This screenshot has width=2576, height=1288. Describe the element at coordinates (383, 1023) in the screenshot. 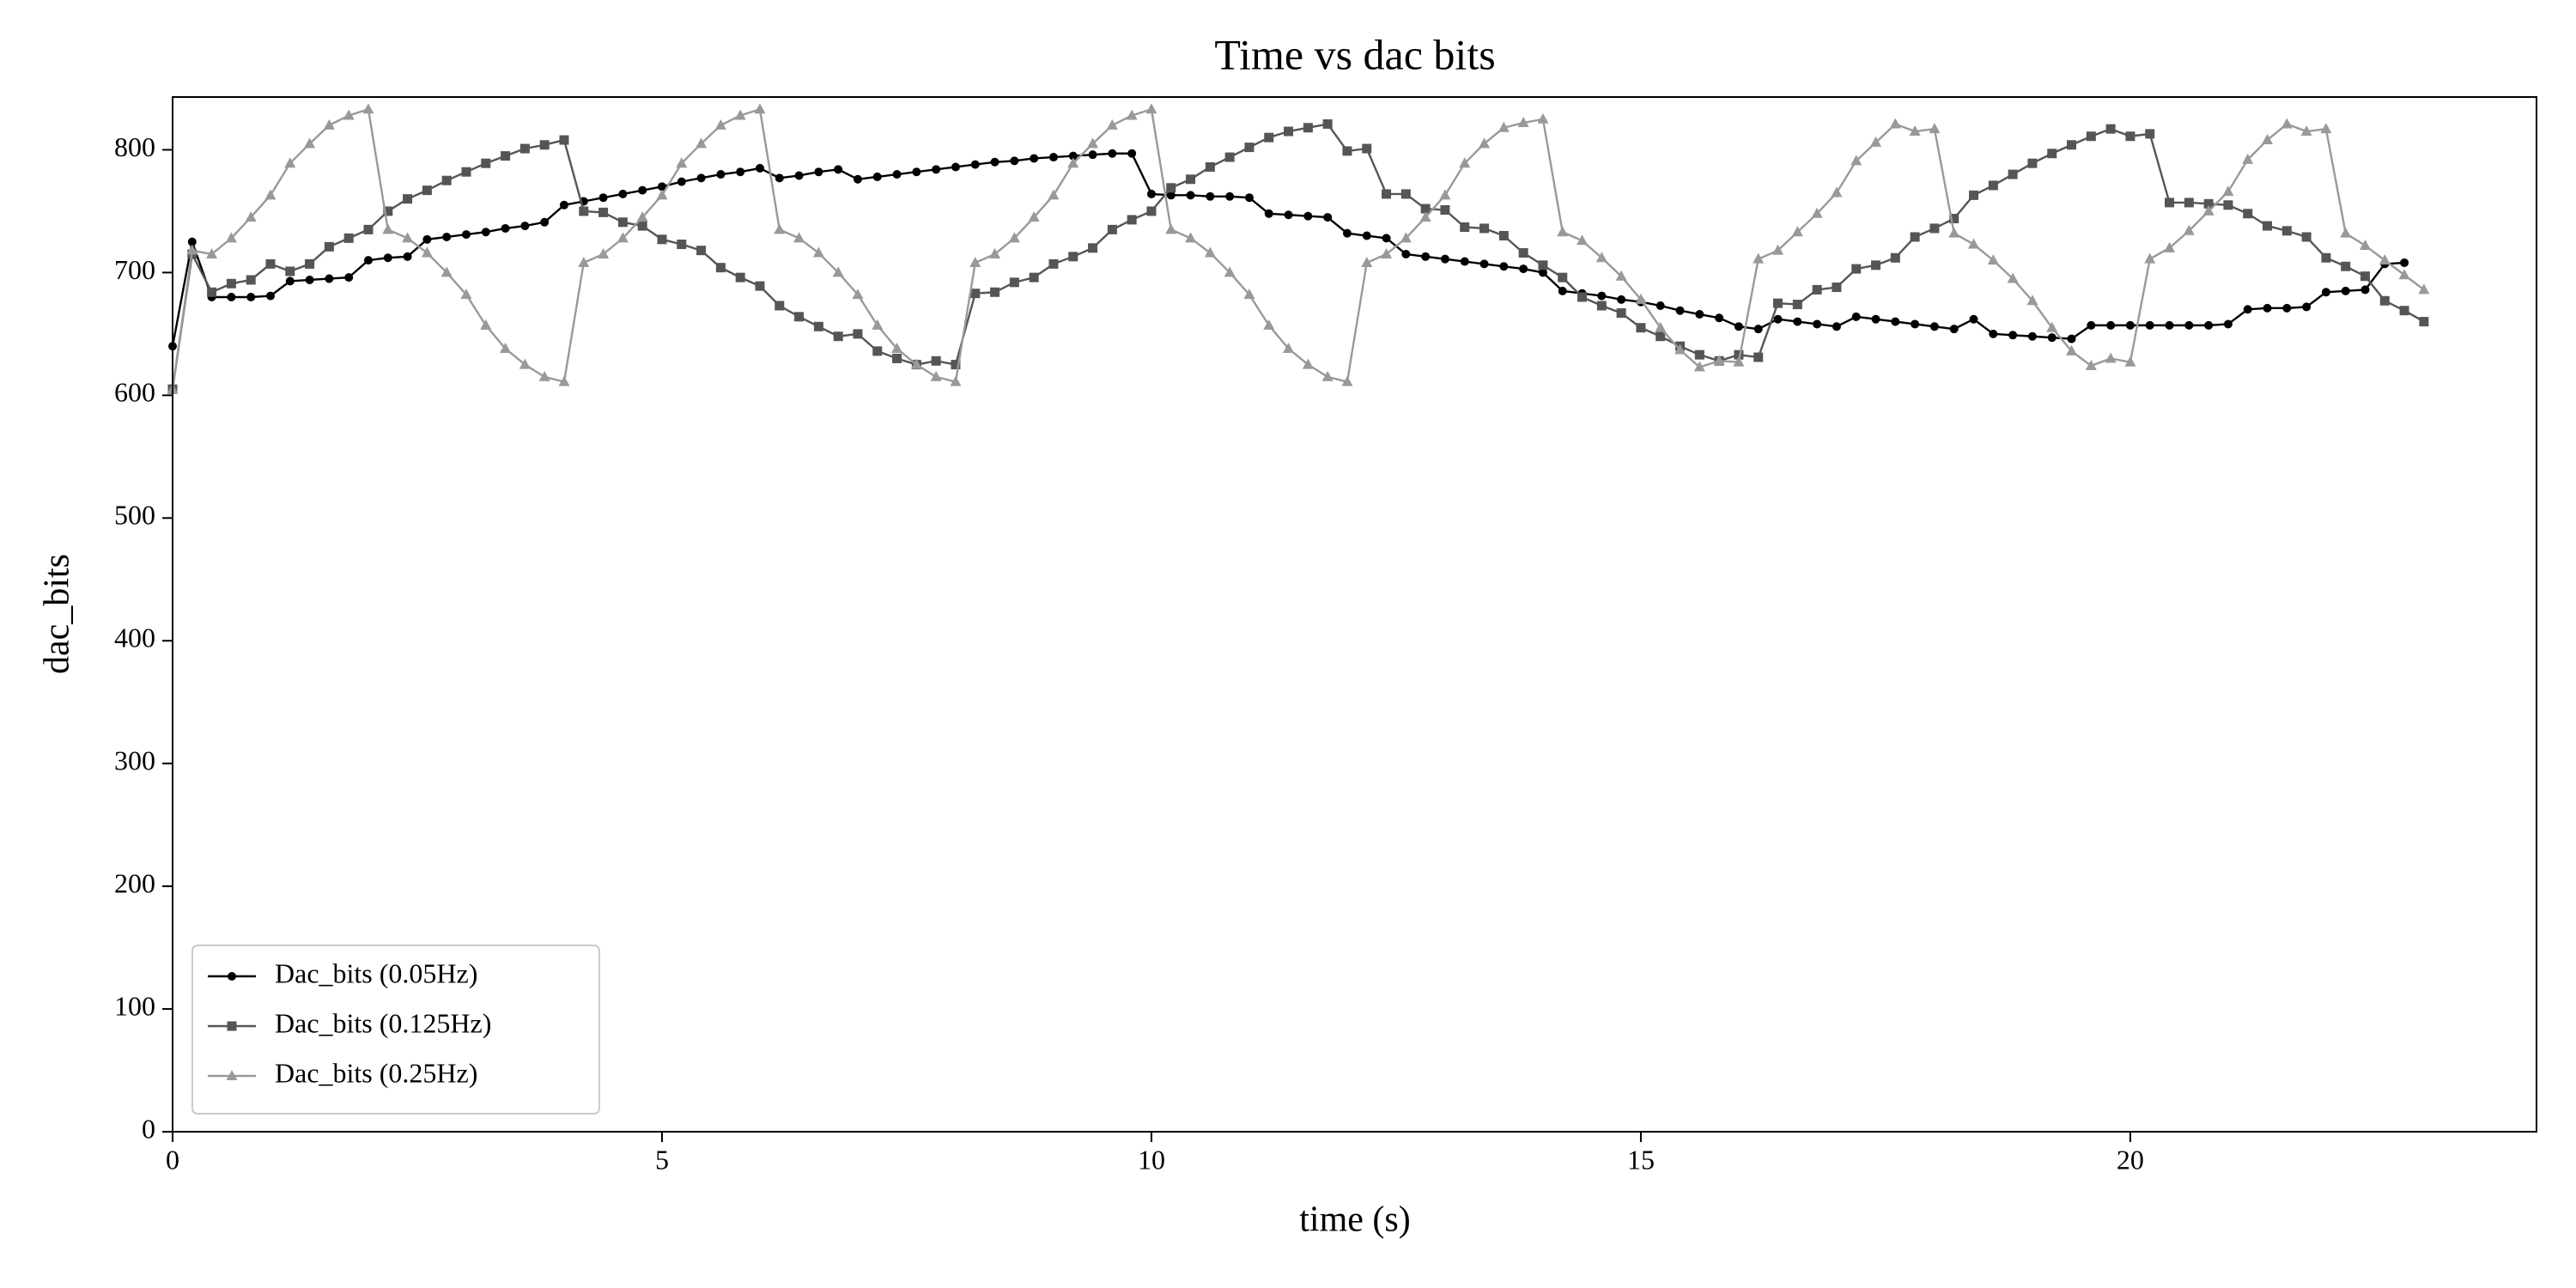

I see `legend-label: Dac_bits (0.125Hz)` at that location.